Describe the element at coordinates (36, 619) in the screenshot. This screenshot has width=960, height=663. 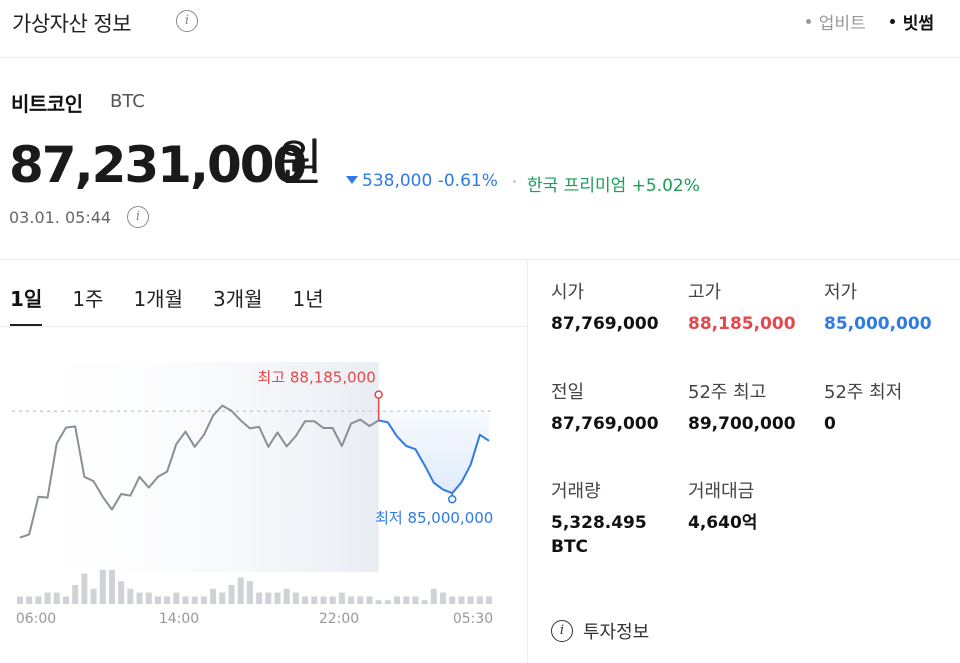
I see `x-tick-label: 06:00` at that location.